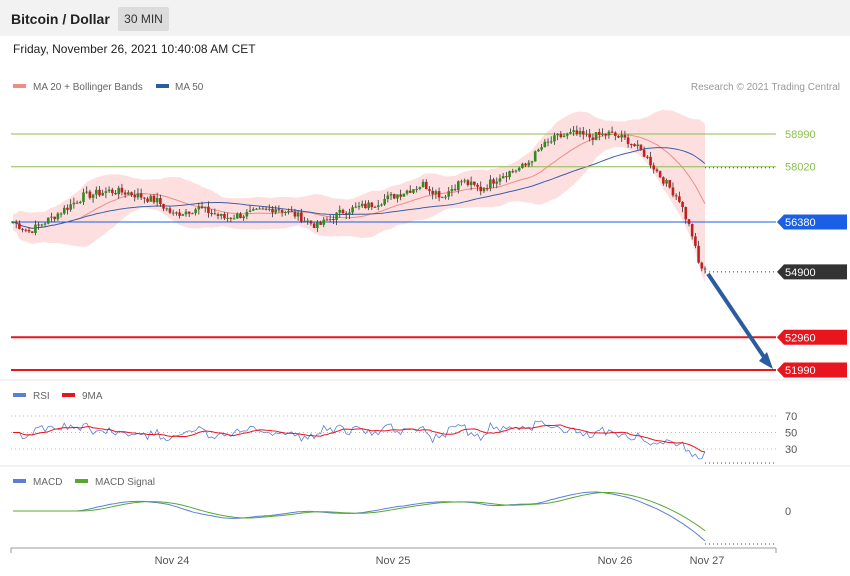 This screenshot has width=850, height=576. Describe the element at coordinates (739, 320) in the screenshot. I see `forecast-arrow` at that location.